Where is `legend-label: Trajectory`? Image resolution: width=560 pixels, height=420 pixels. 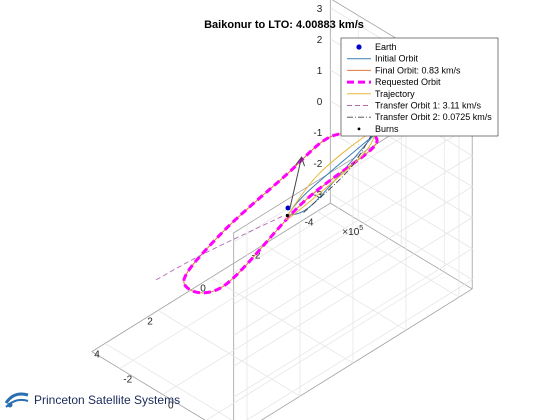 legend-label: Trajectory is located at coordinates (395, 94).